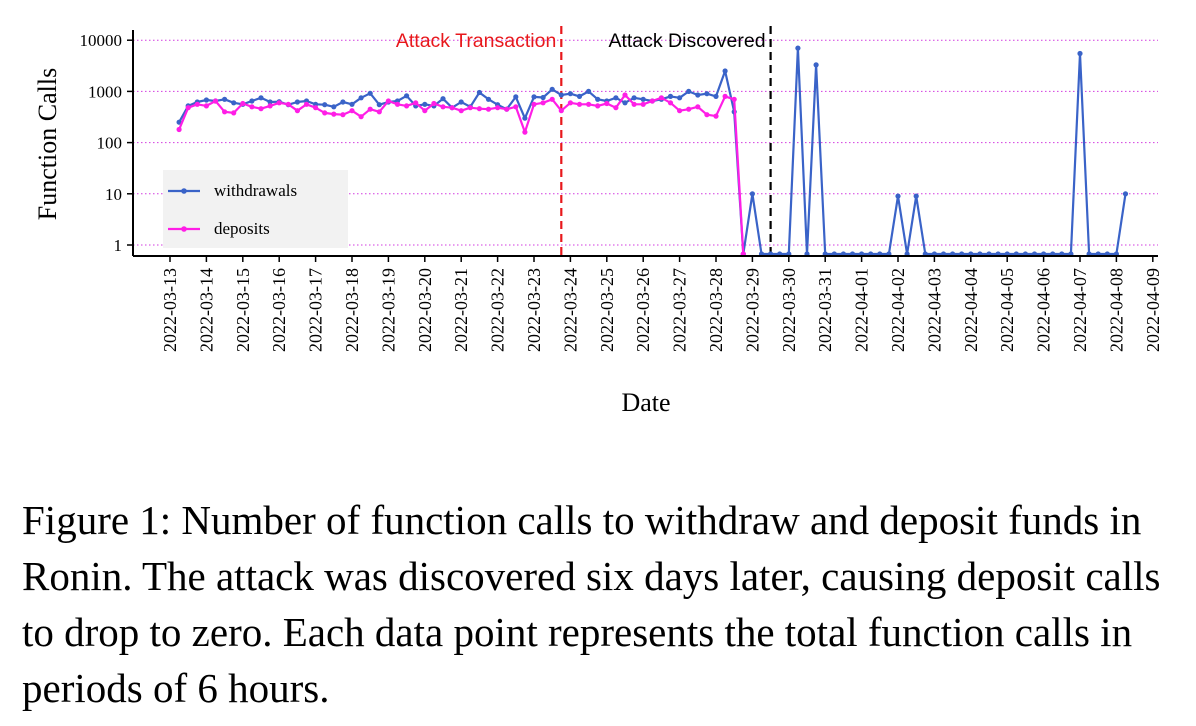  Describe the element at coordinates (1153, 310) in the screenshot. I see `x-tick-label-27: 2022-04-09` at that location.